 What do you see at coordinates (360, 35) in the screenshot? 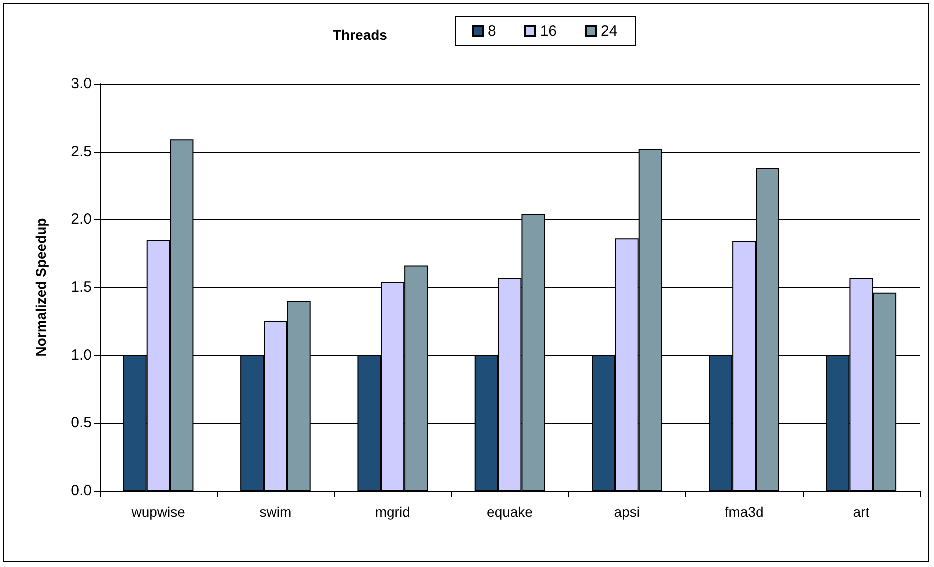
I see `legend-title: Threads` at bounding box center [360, 35].